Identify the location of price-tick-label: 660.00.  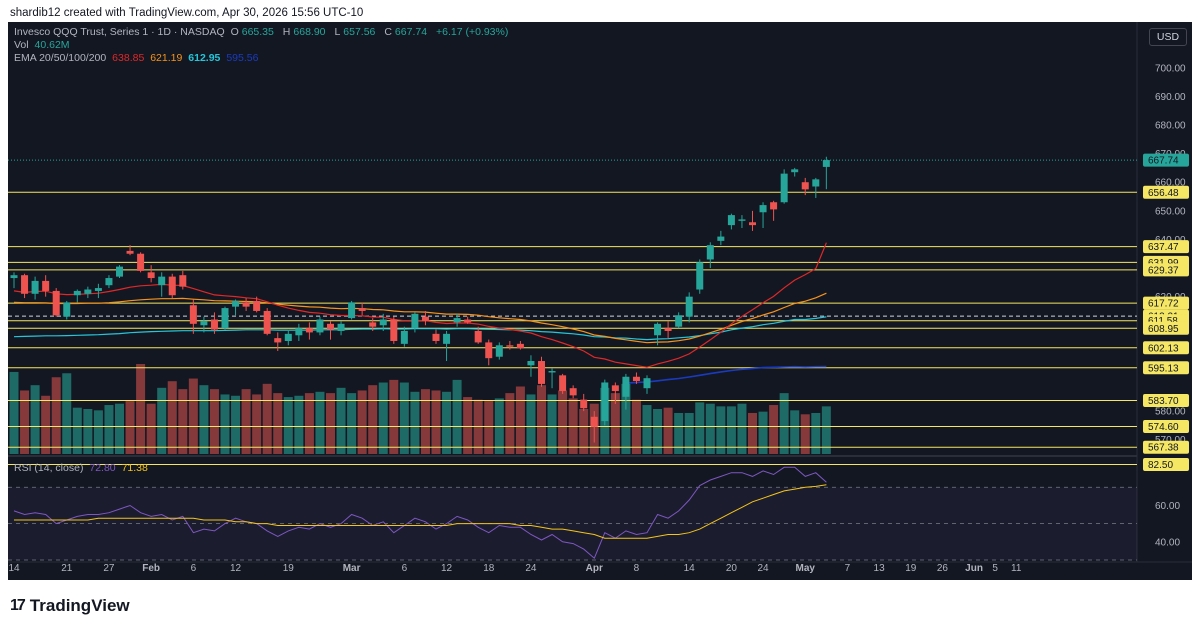
(1170, 183).